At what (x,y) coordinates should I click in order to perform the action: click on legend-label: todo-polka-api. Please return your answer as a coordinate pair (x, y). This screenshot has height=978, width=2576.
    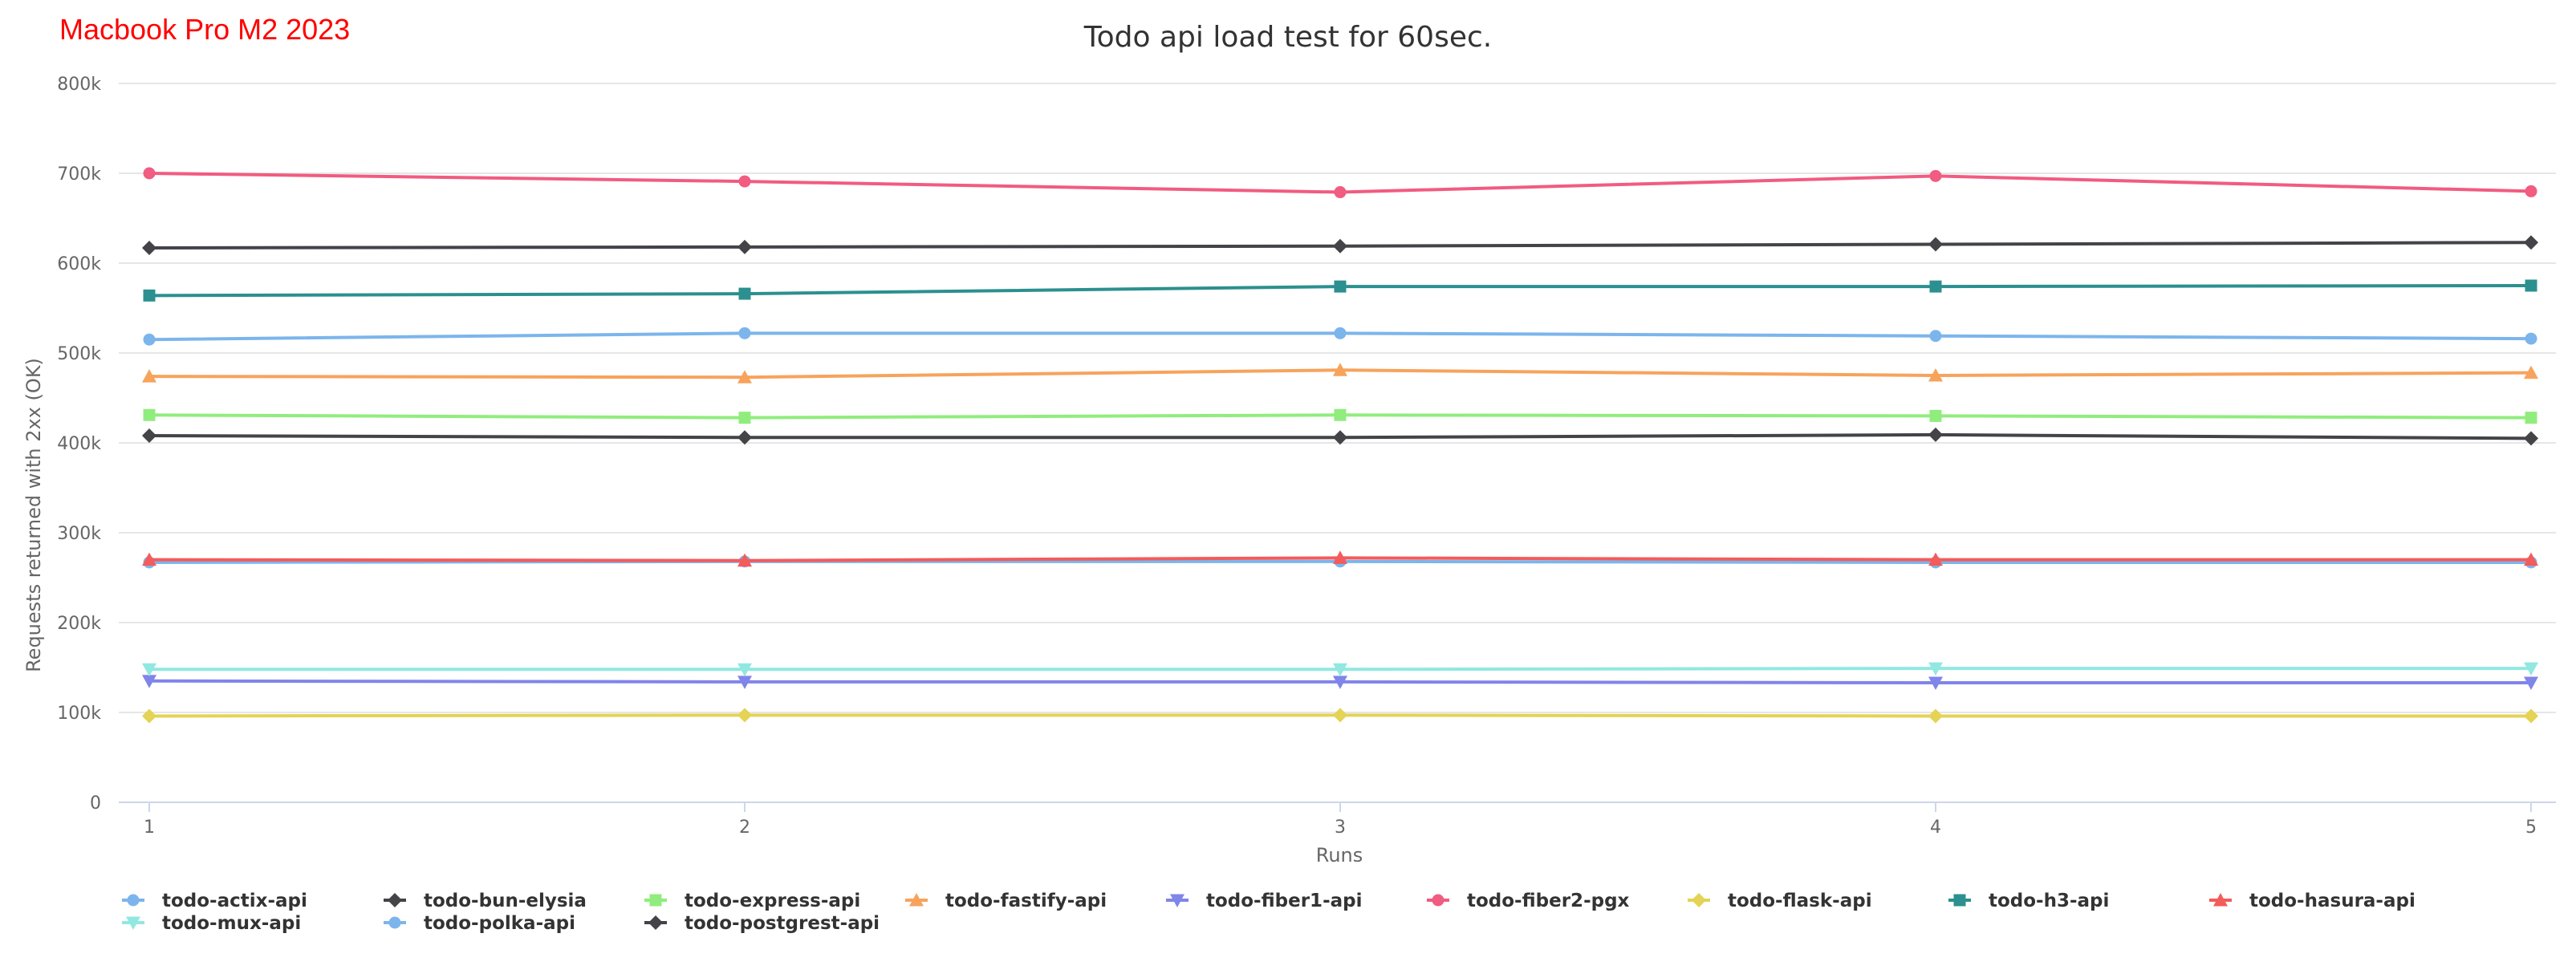
    Looking at the image, I should click on (500, 923).